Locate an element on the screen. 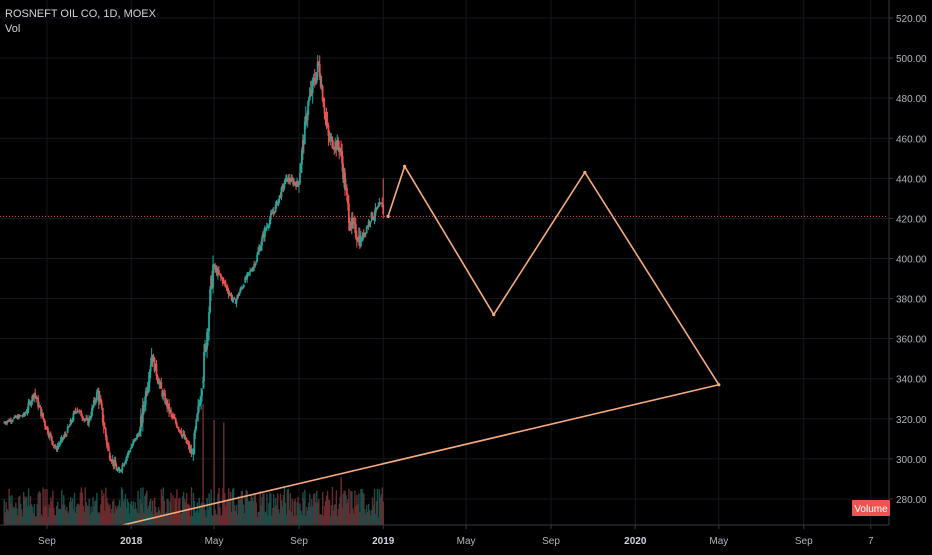 This screenshot has height=555, width=932. legend: ROSNEFT OIL CO, 1D, MOEX Vol is located at coordinates (80, 22).